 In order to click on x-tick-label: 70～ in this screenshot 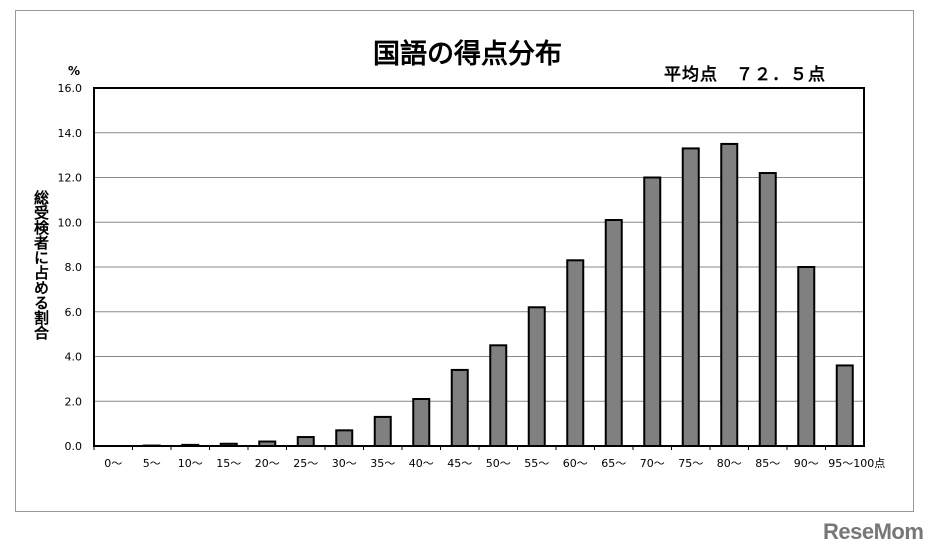, I will do `click(652, 463)`.